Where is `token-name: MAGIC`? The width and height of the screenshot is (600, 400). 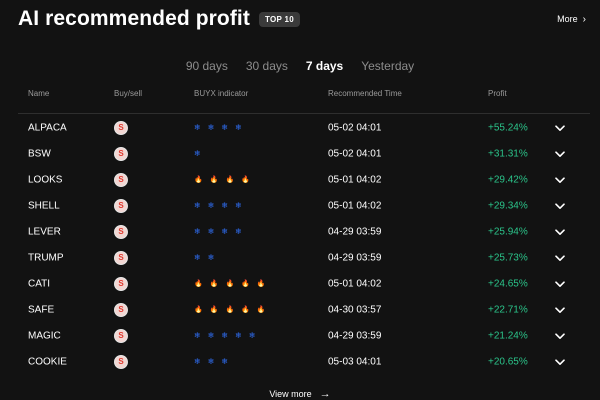 token-name: MAGIC is located at coordinates (44, 336).